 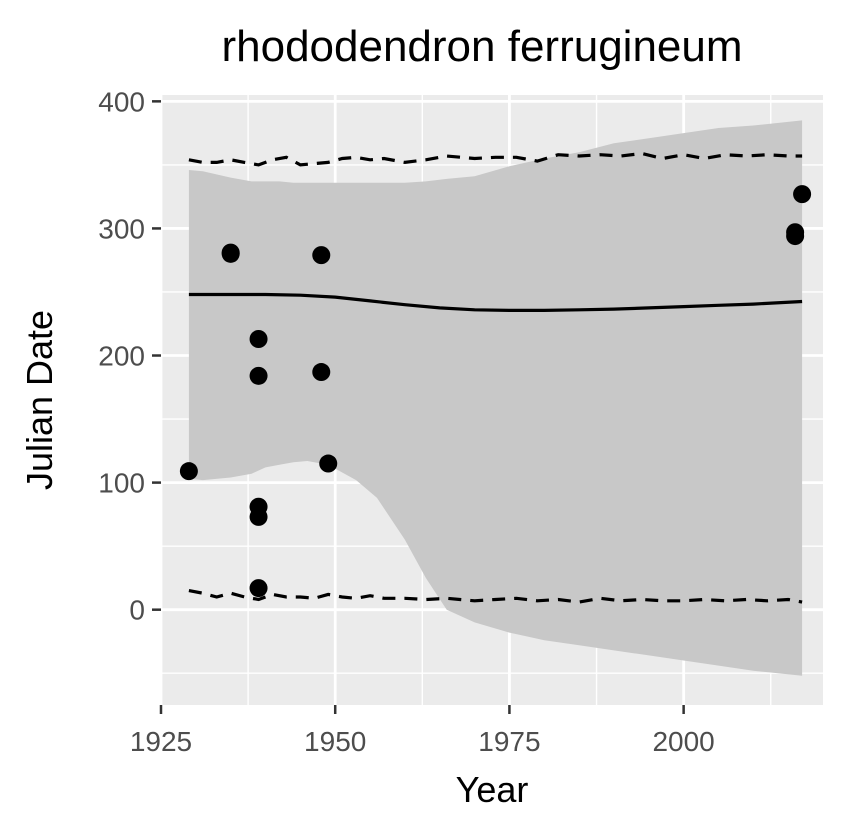 I want to click on y-tick-label: 0, so click(x=137, y=610).